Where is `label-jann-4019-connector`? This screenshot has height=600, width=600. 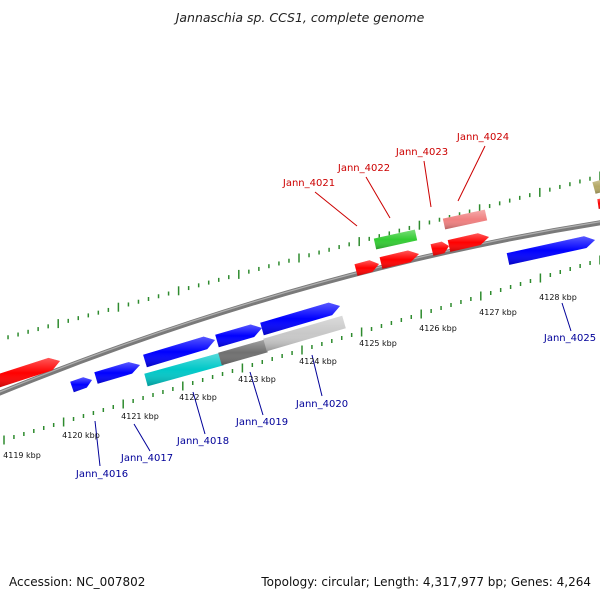 label-jann-4019-connector is located at coordinates (256, 393).